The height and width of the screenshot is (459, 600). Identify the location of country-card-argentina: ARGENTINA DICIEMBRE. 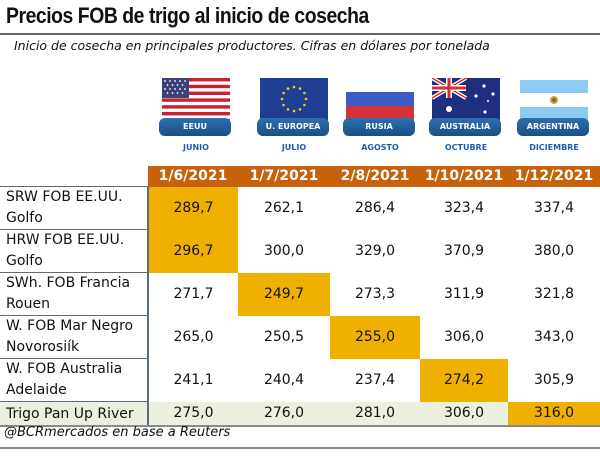
(557, 118).